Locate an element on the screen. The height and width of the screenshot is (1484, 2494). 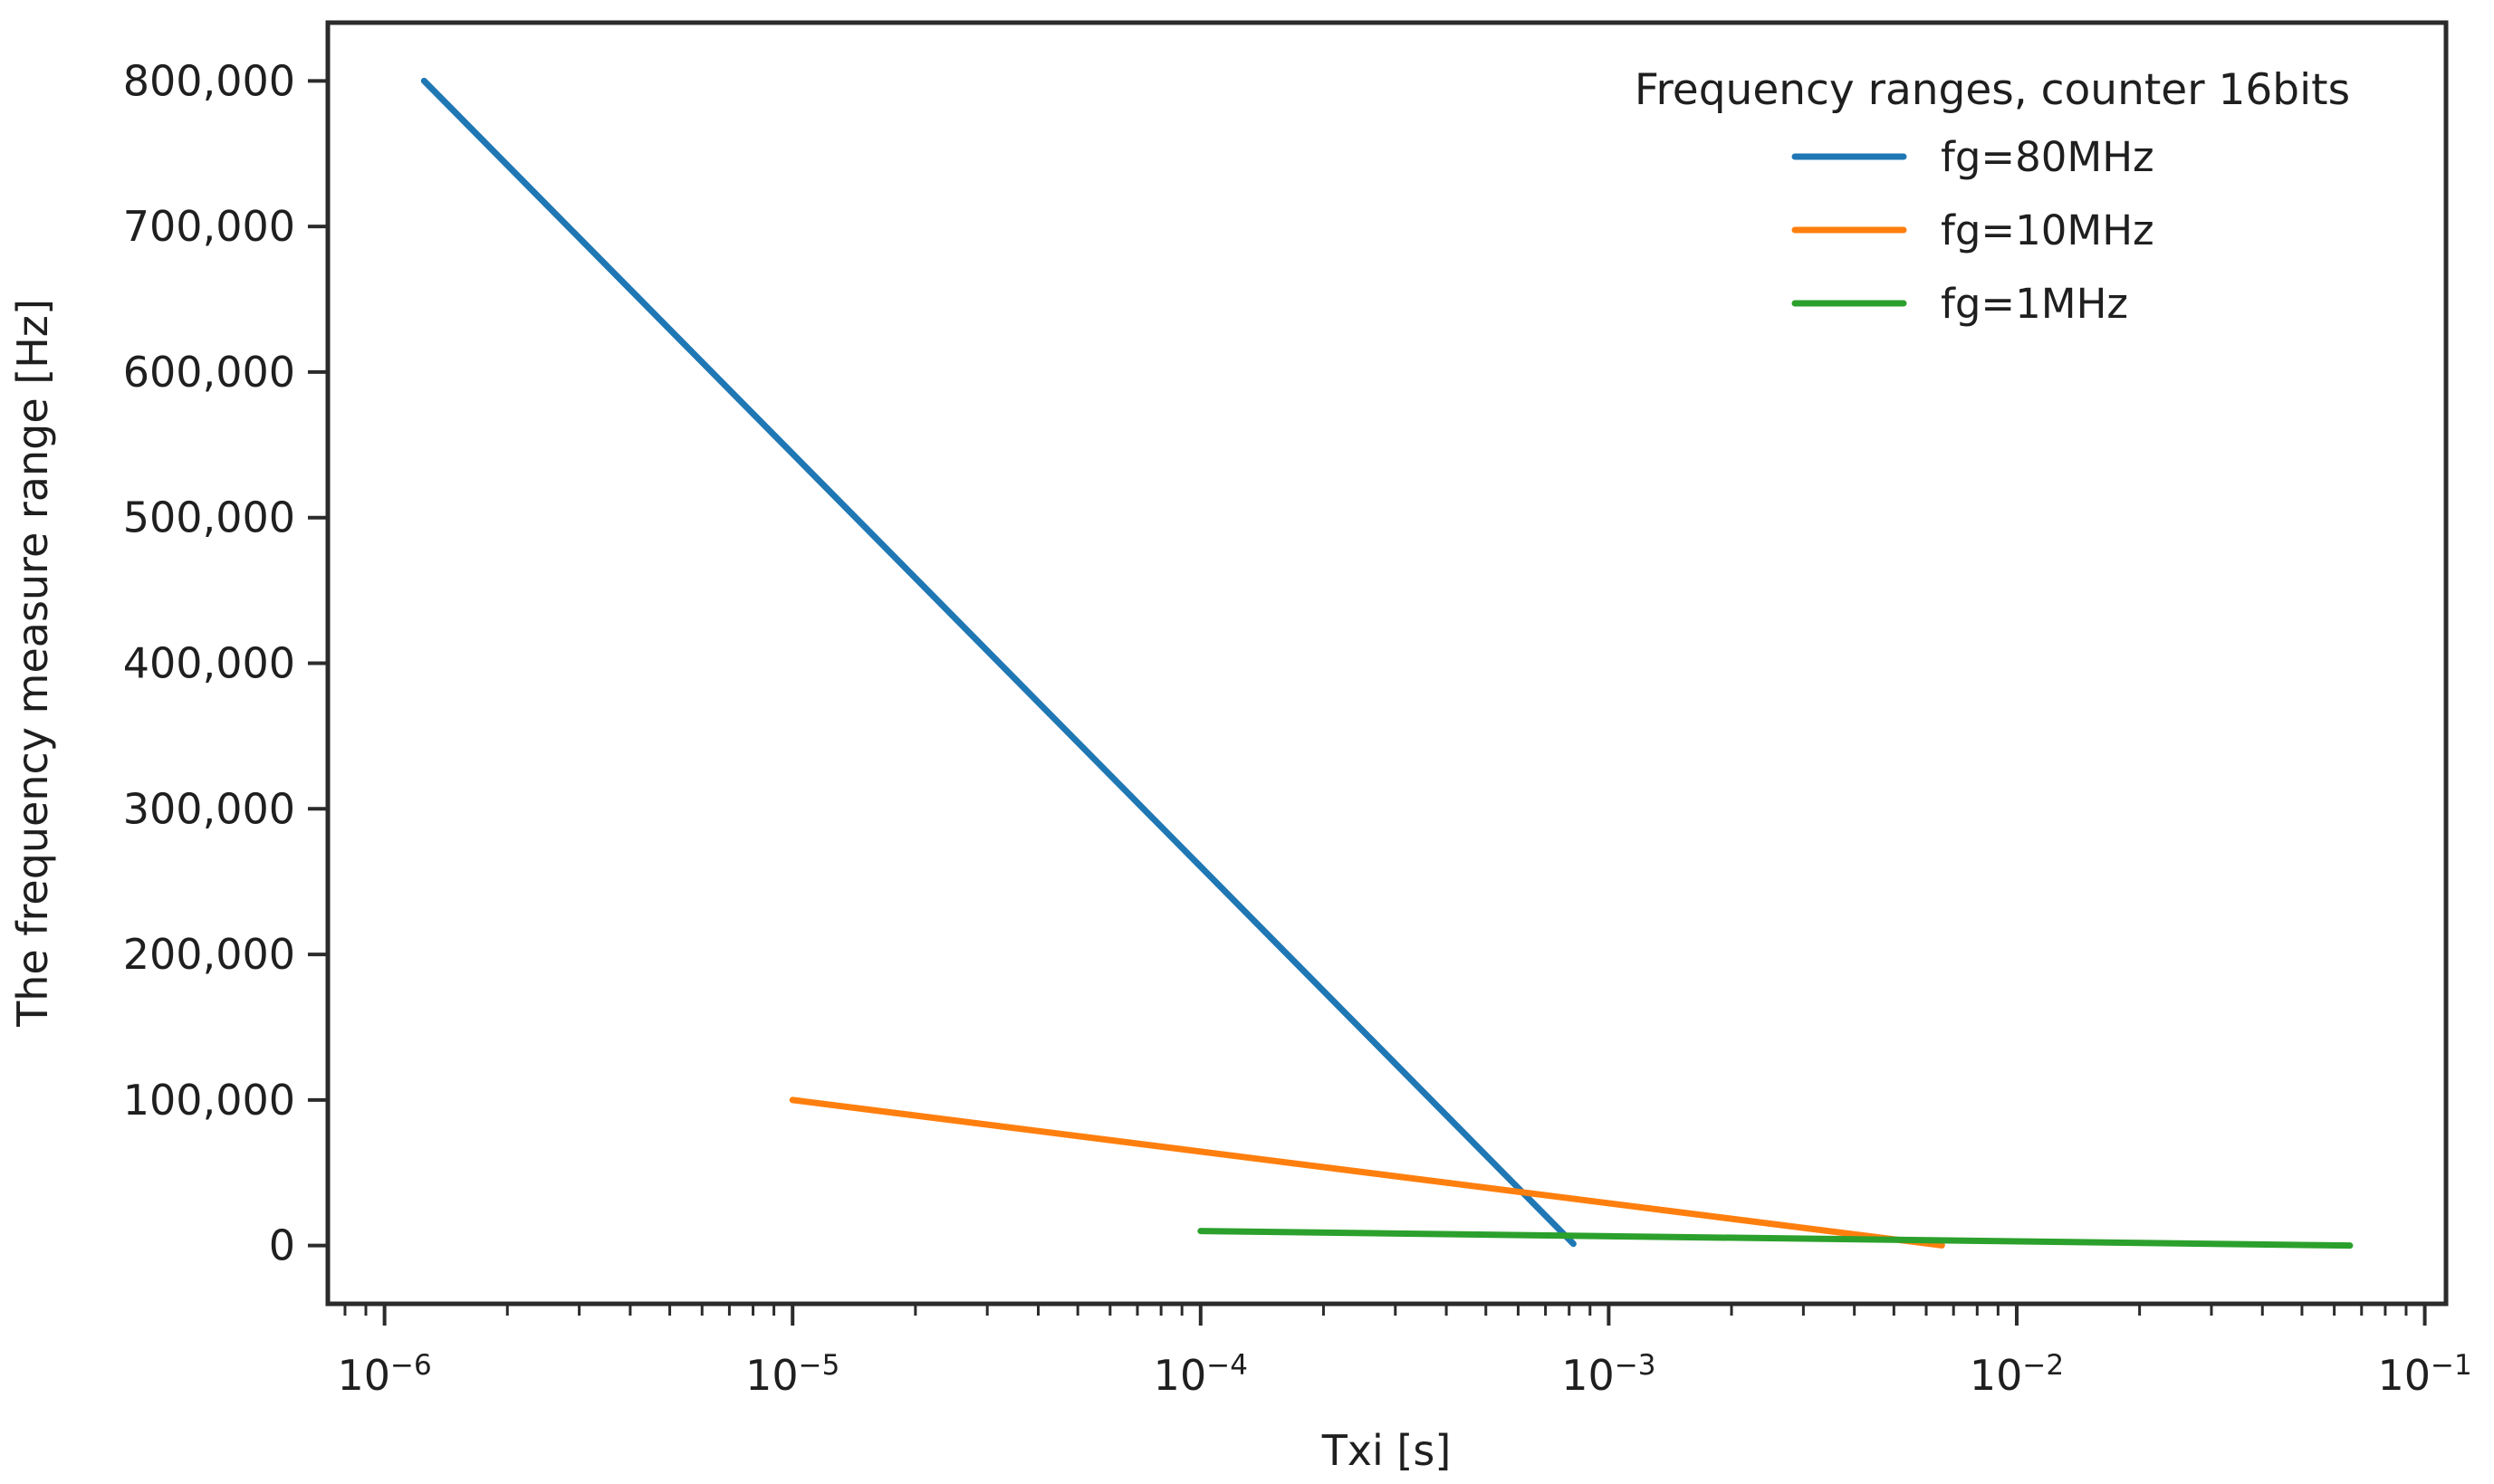
y-tick-label: 200,000 is located at coordinates (209, 954).